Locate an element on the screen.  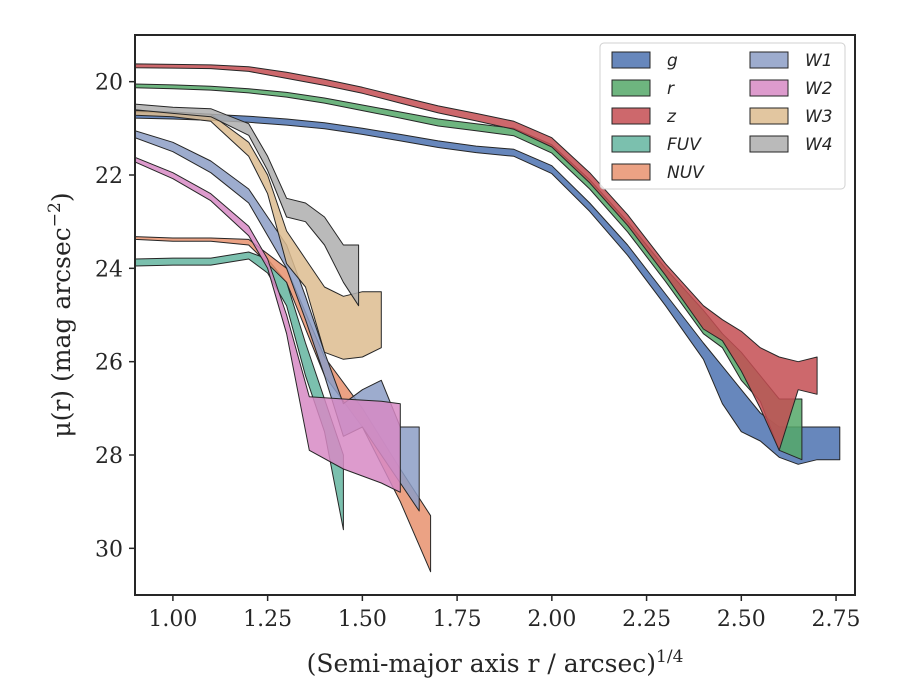
x-tick-label: 1.25 is located at coordinates (267, 619).